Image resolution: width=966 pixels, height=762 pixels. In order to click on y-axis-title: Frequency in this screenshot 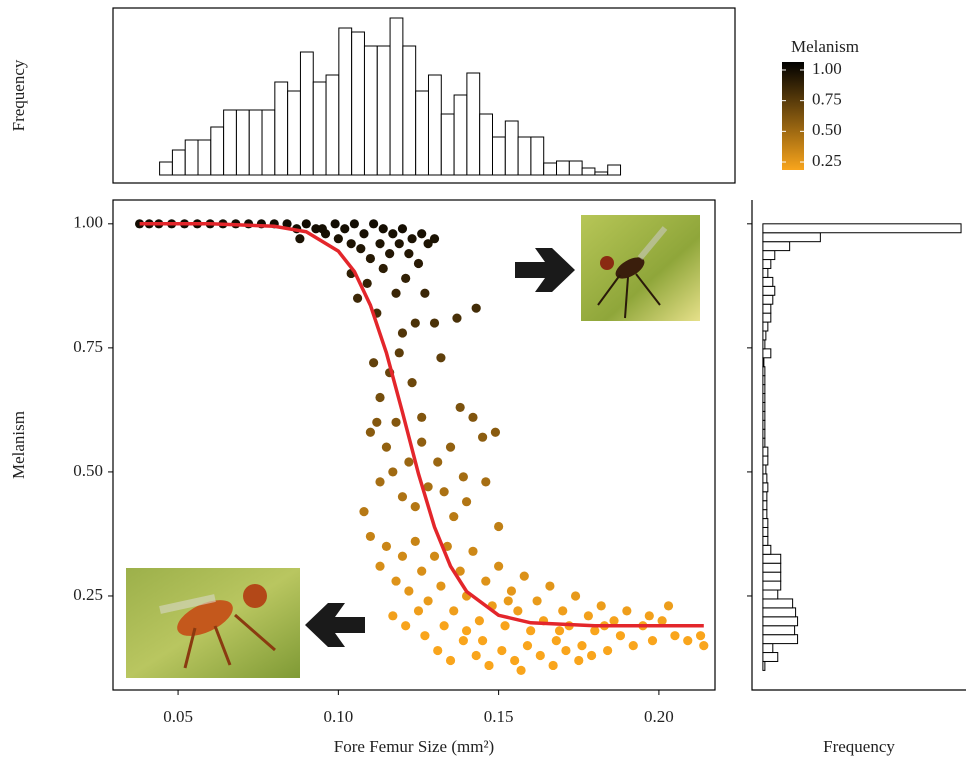, I will do `click(18, 95)`.